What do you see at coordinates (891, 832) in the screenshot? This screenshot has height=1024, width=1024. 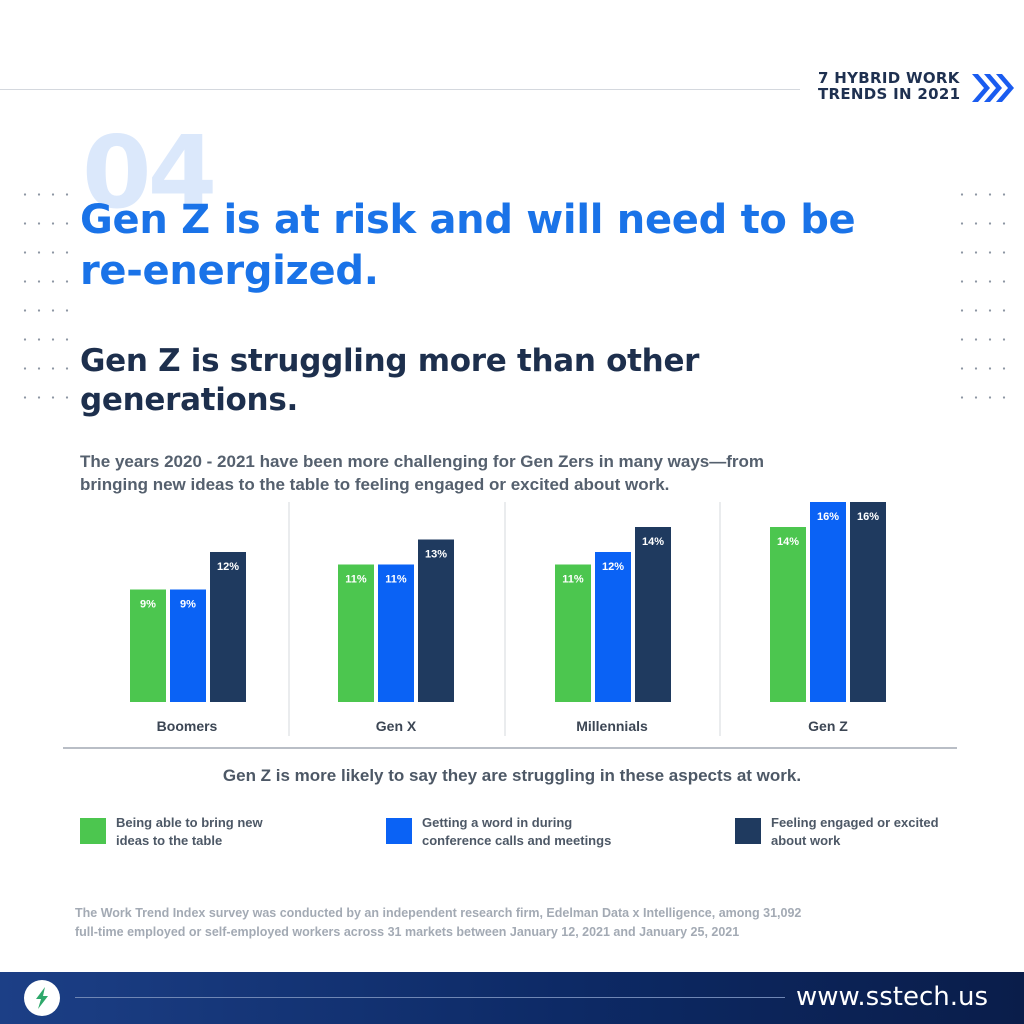 I see `legend-label-engaged: Feeling engaged or excited about work` at bounding box center [891, 832].